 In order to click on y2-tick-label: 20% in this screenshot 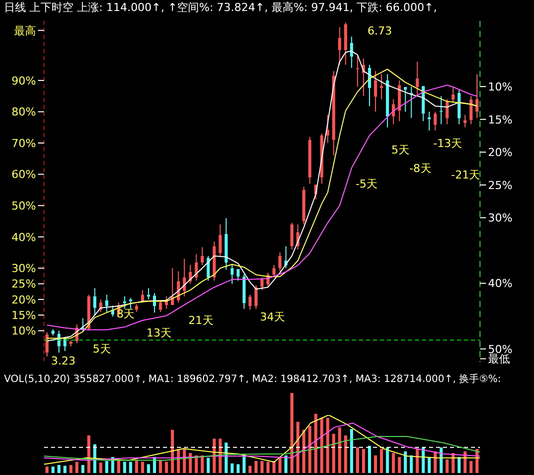, I will do `click(500, 153)`.